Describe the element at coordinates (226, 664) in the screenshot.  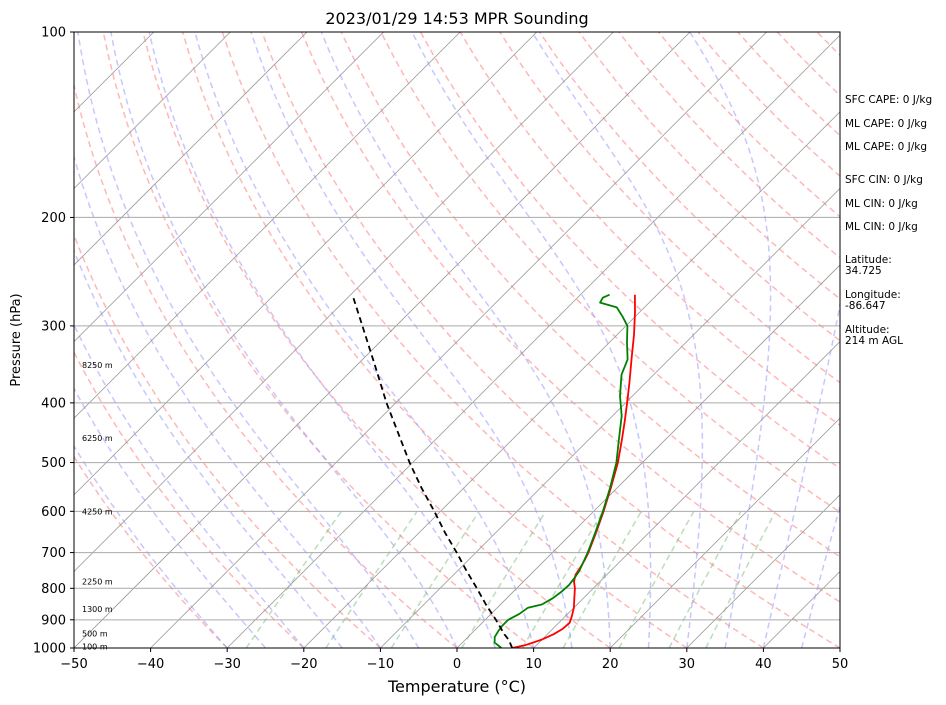
I see `x-tick-label: −30` at that location.